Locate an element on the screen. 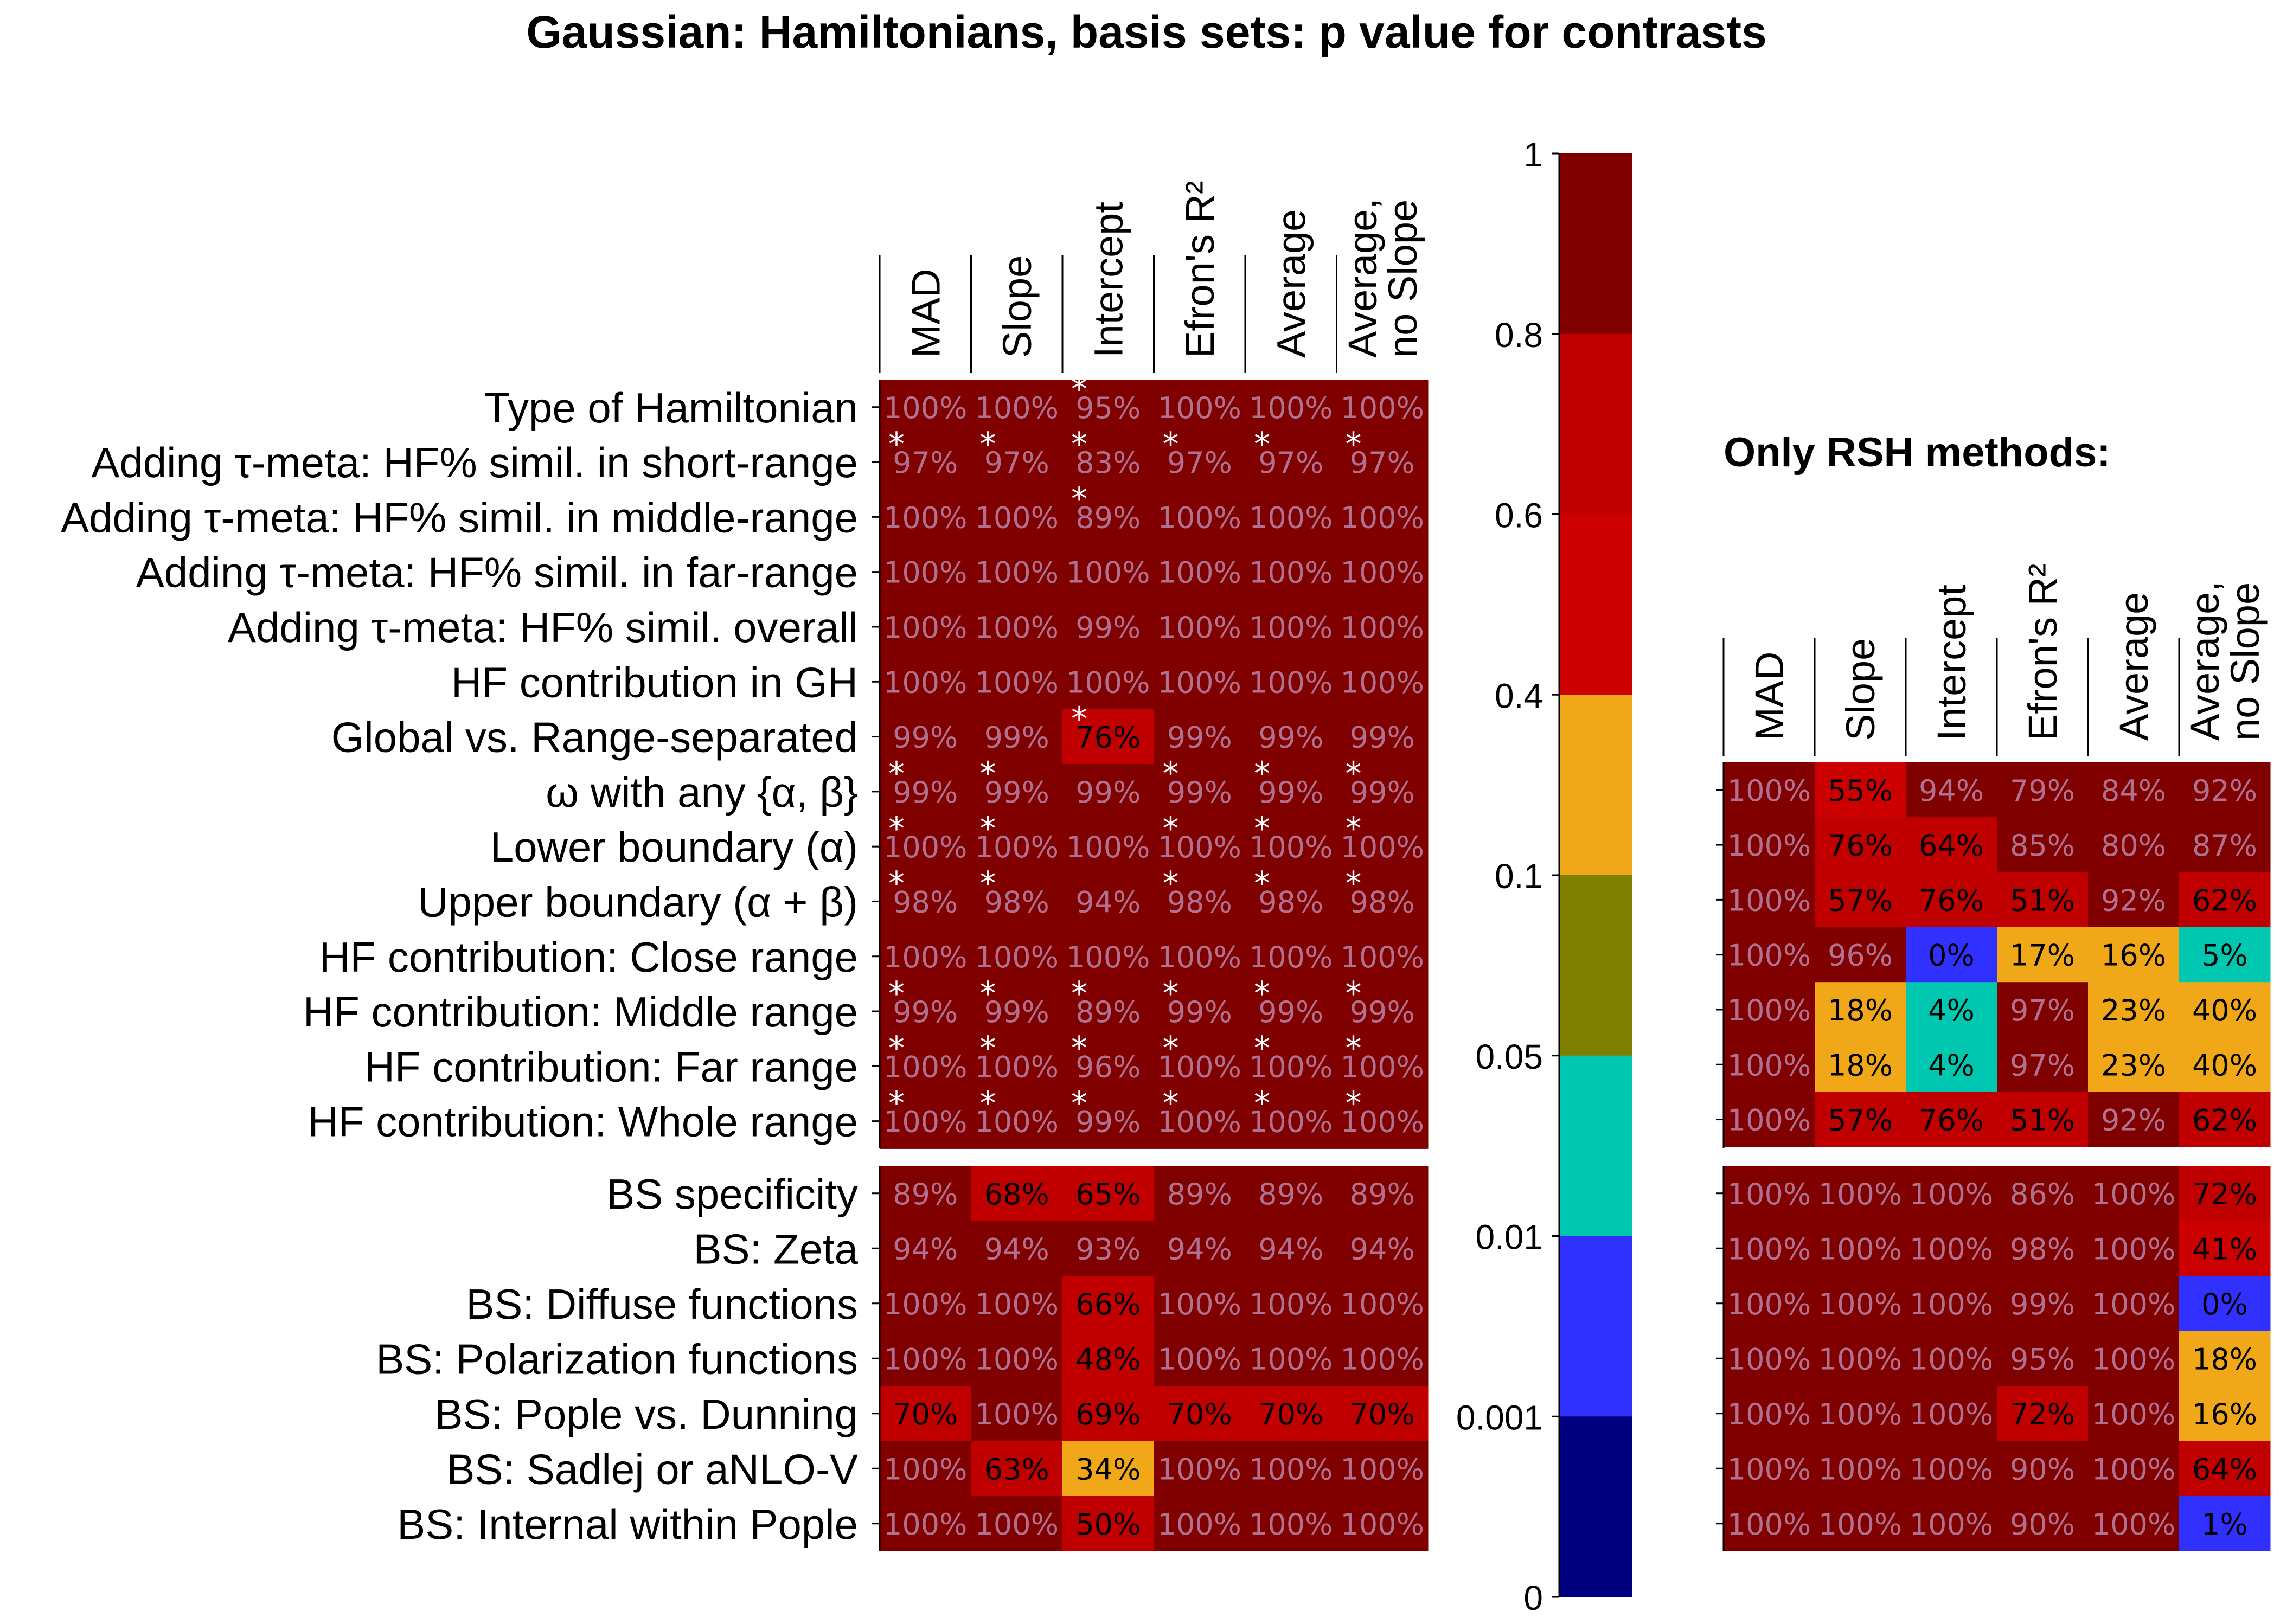 This screenshot has height=1624, width=2293. rsh-cell-value: 0% is located at coordinates (1951, 956).